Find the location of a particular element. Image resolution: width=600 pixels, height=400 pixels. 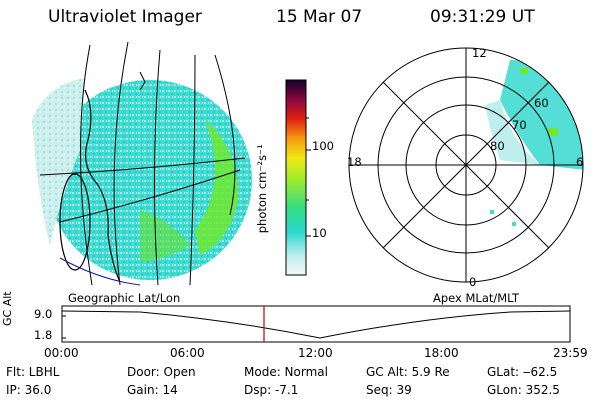

apex-panel-label: Apex MLat/MLT is located at coordinates (476, 298).